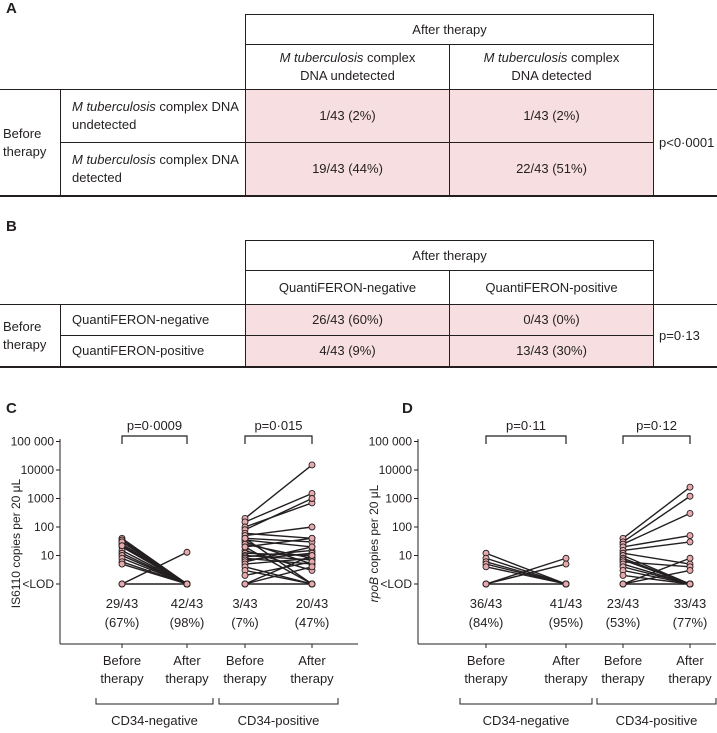 The height and width of the screenshot is (733, 717). Describe the element at coordinates (154, 425) in the screenshot. I see `p-value-label: p=0·0009` at that location.